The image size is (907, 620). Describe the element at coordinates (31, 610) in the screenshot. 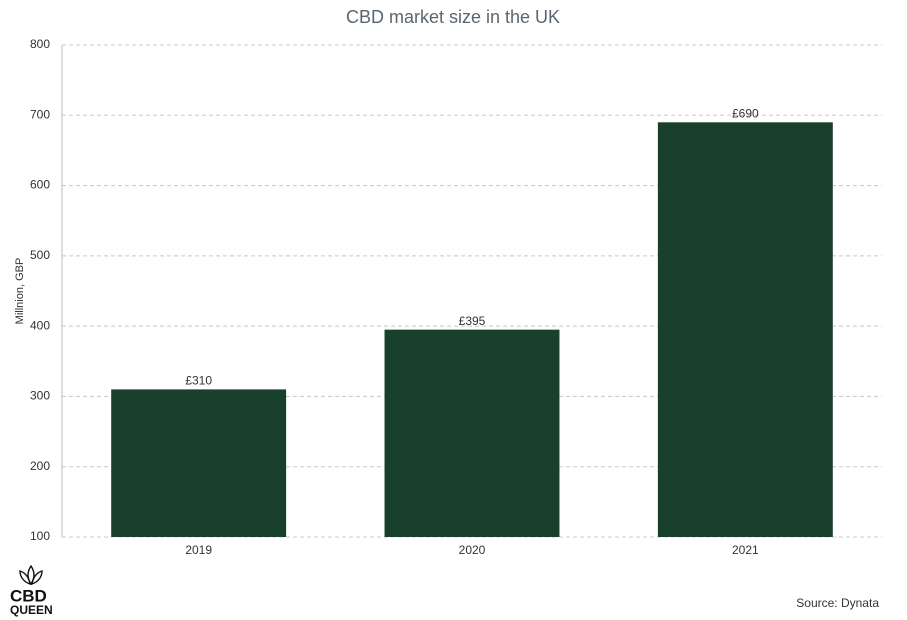

I see `logo-text: QUEEN` at that location.